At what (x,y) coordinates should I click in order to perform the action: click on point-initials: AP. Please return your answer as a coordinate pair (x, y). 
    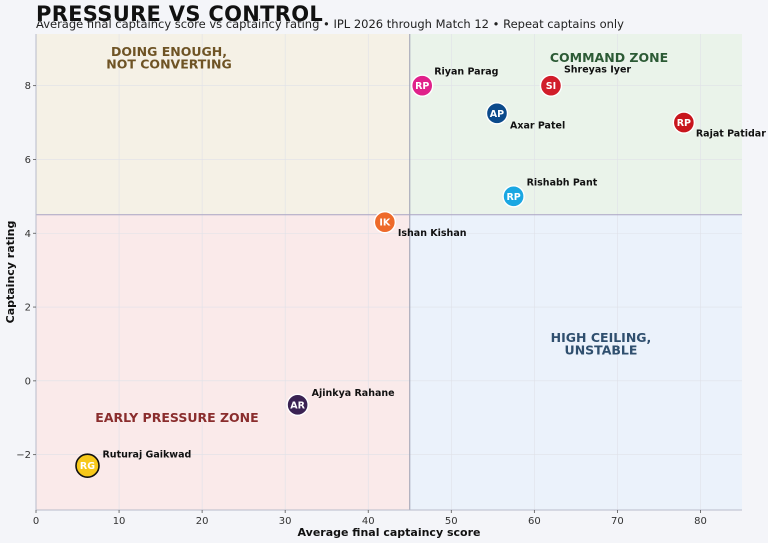
    Looking at the image, I should click on (497, 114).